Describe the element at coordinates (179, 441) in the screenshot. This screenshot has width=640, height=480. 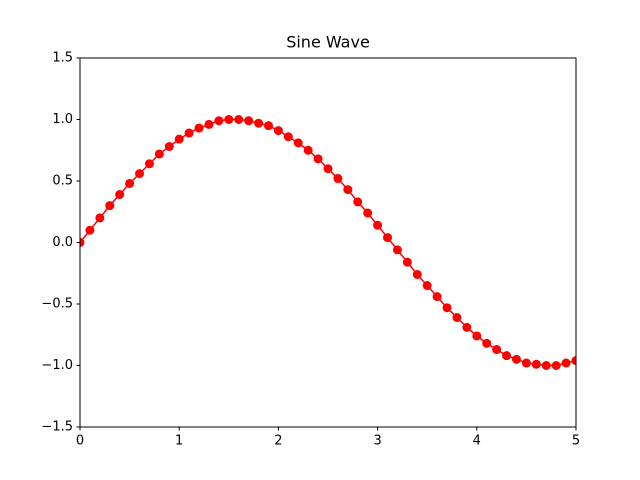
I see `x-tick-label: 1` at that location.